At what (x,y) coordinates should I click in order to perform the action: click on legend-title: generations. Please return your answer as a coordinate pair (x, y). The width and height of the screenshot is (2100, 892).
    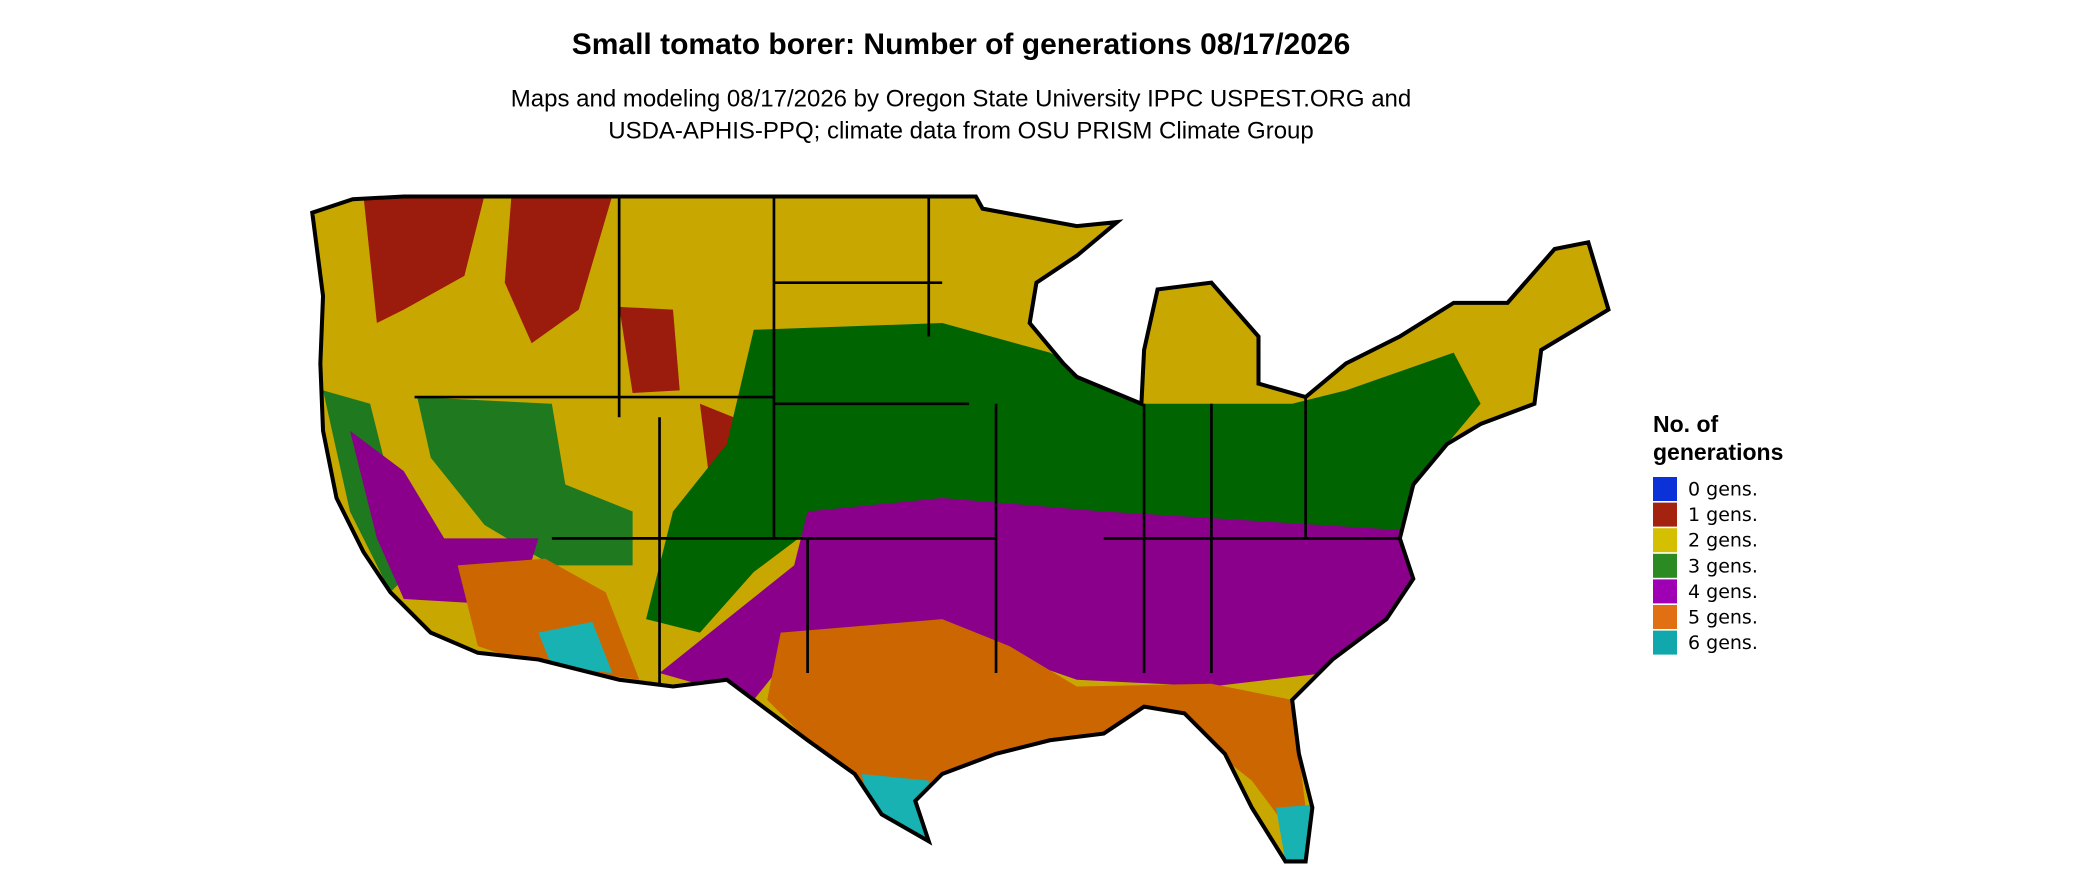
    Looking at the image, I should click on (1718, 452).